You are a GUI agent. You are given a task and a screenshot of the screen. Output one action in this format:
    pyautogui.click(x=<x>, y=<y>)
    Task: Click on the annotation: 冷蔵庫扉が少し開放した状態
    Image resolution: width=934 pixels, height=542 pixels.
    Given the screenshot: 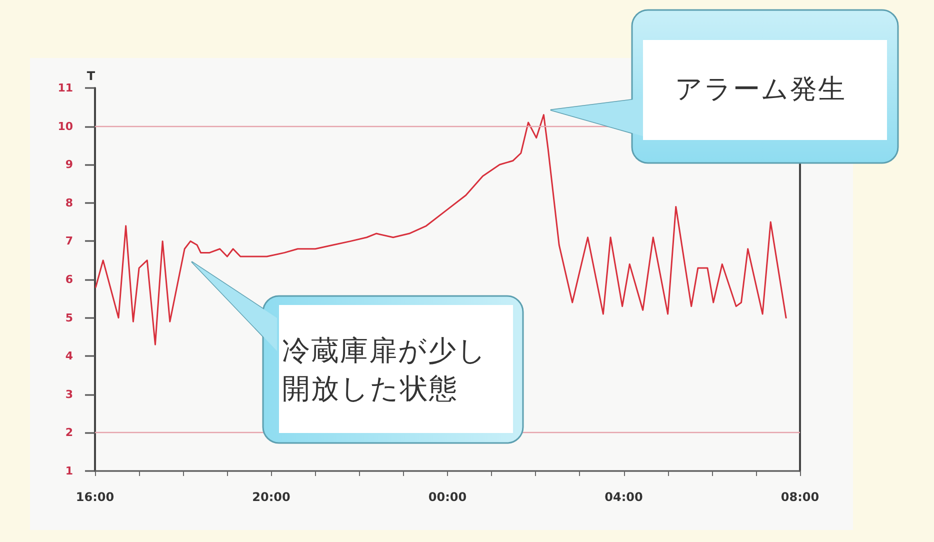 What is the action you would take?
    pyautogui.click(x=385, y=369)
    